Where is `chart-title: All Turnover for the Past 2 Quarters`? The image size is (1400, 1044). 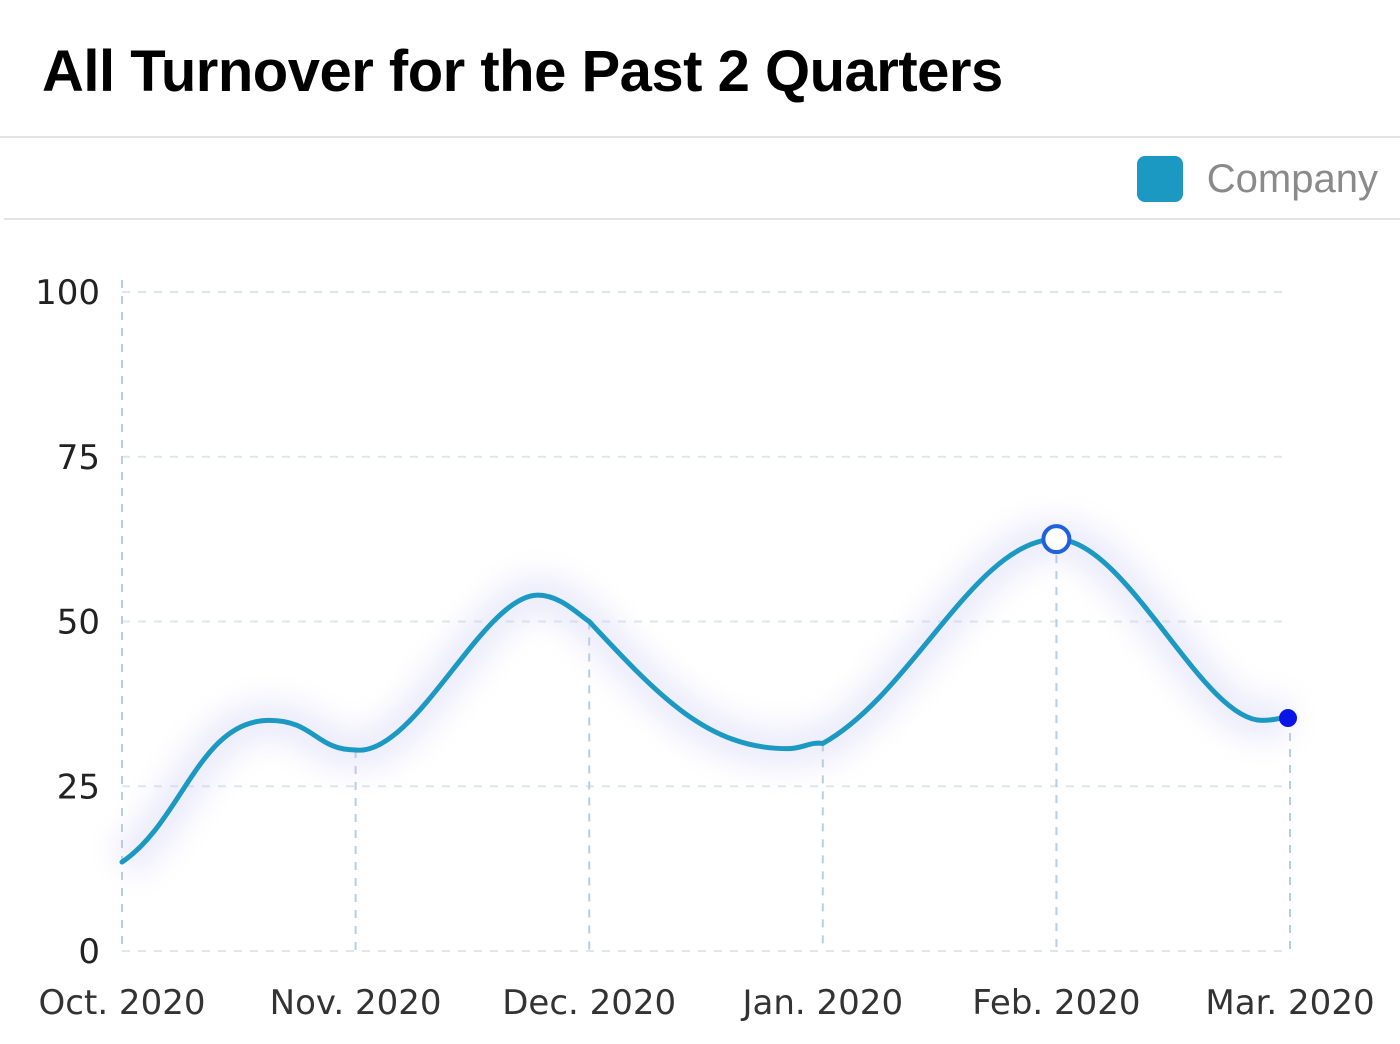
chart-title: All Turnover for the Past 2 Quarters is located at coordinates (522, 71).